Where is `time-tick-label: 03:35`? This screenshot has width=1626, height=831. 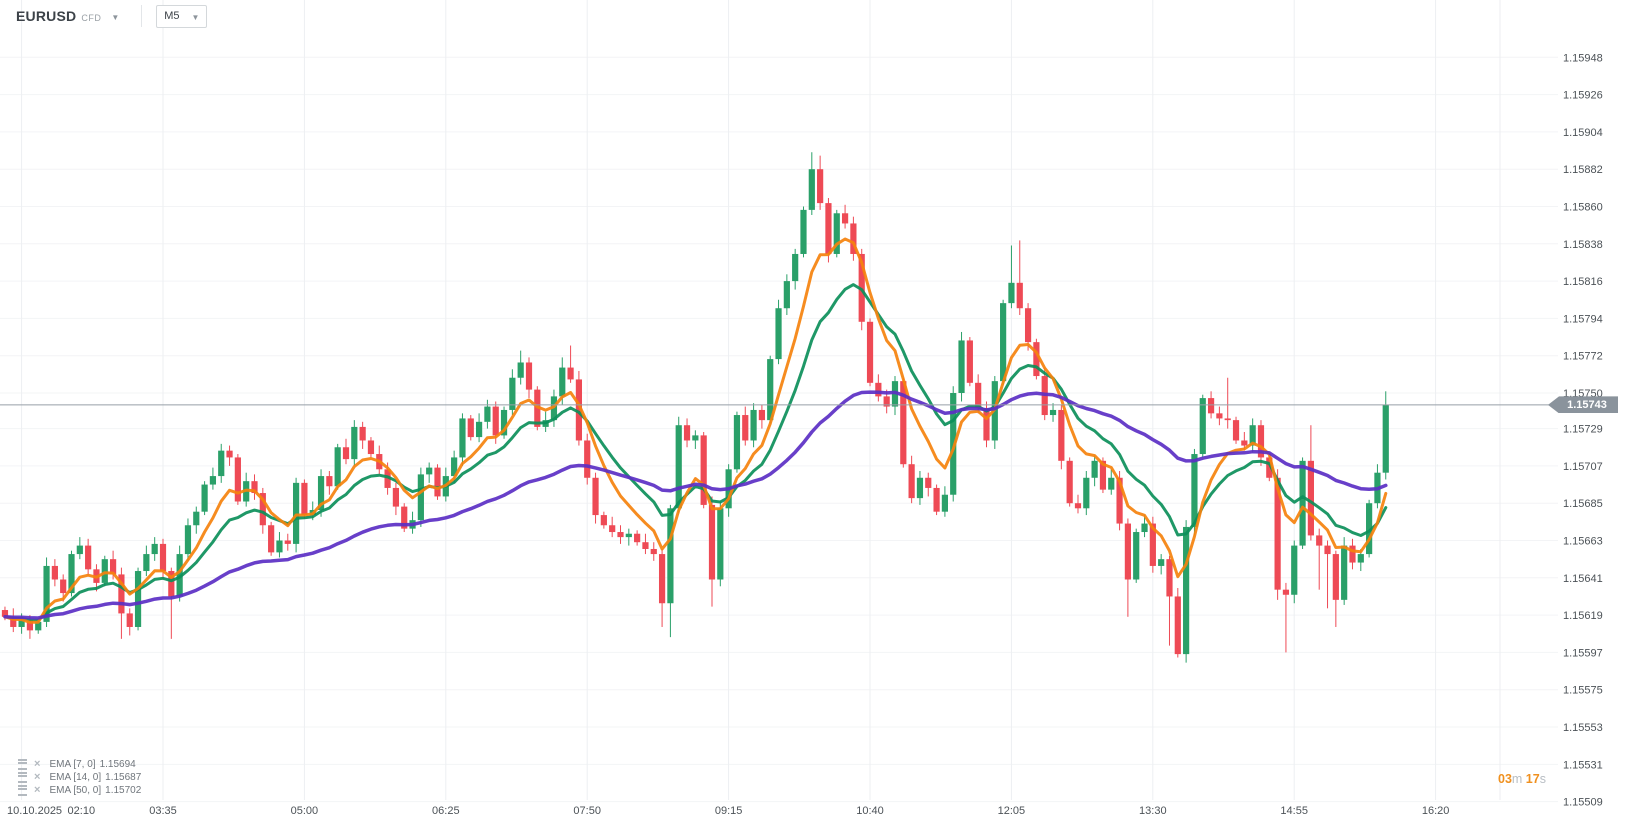 time-tick-label: 03:35 is located at coordinates (163, 811).